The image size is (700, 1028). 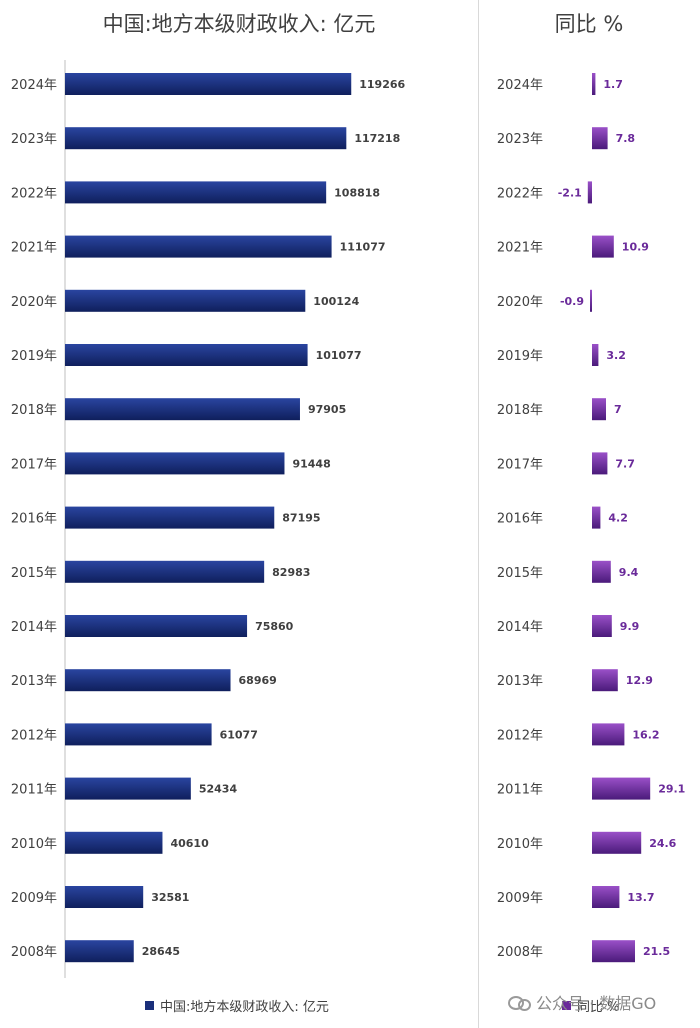 What do you see at coordinates (662, 843) in the screenshot?
I see `right-data-label: 24.6` at bounding box center [662, 843].